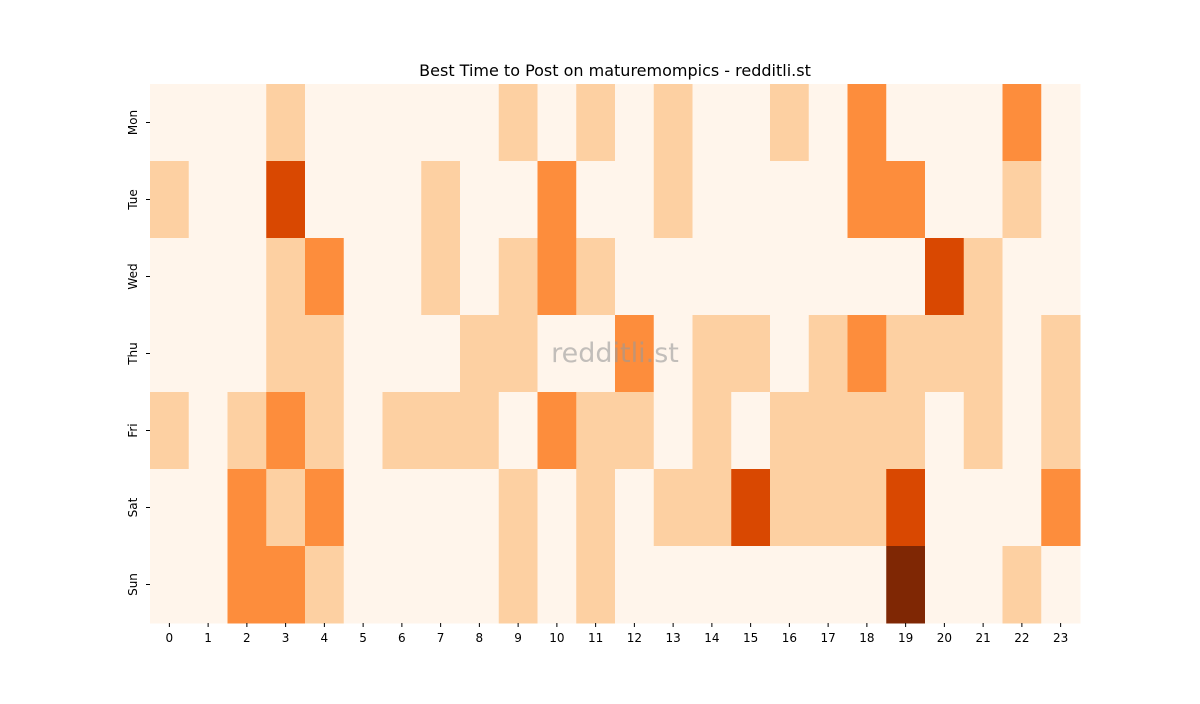  What do you see at coordinates (556, 638) in the screenshot?
I see `x-tick-label: 10` at bounding box center [556, 638].